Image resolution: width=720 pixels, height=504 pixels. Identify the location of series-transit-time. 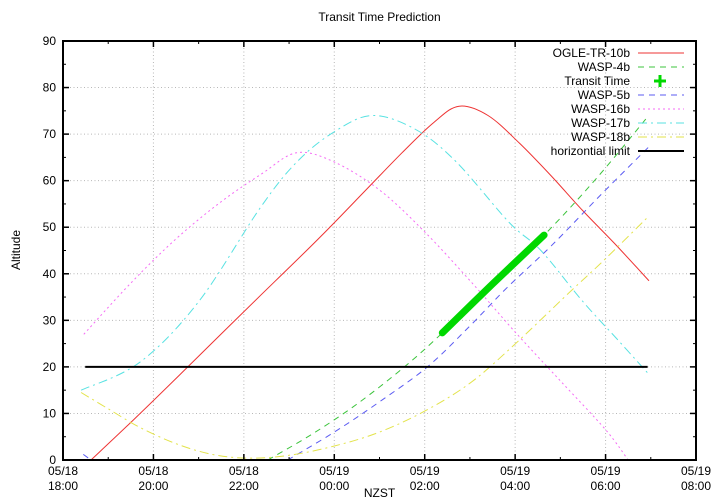
(493, 284).